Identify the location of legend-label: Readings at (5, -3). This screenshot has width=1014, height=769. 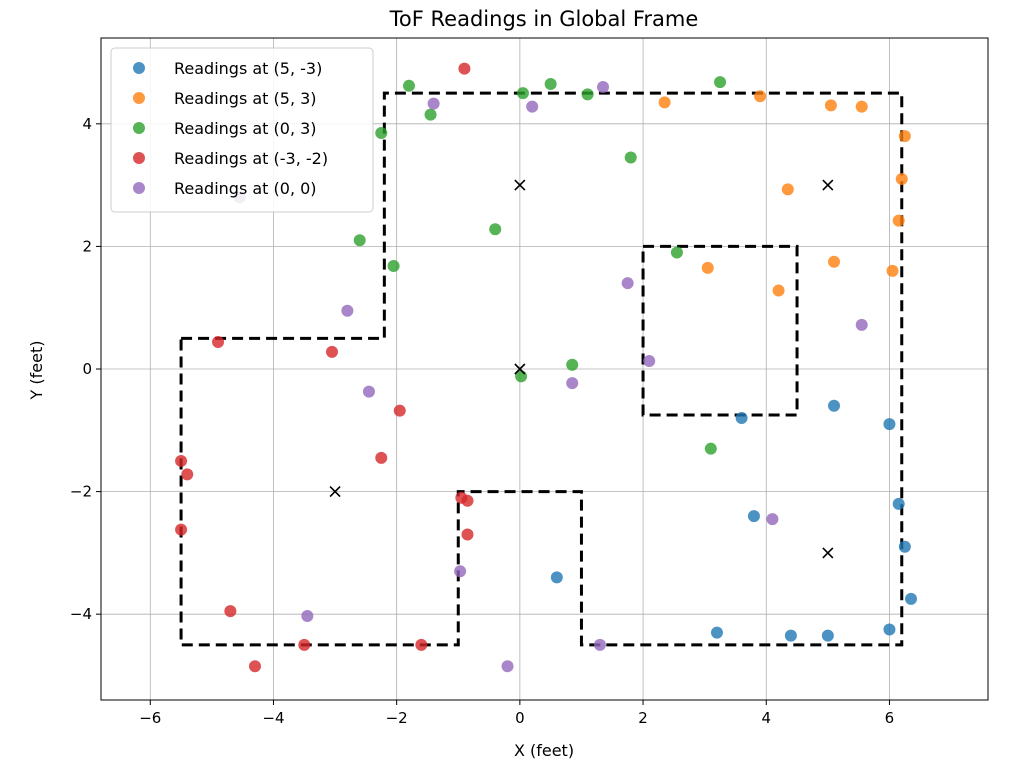
(248, 68).